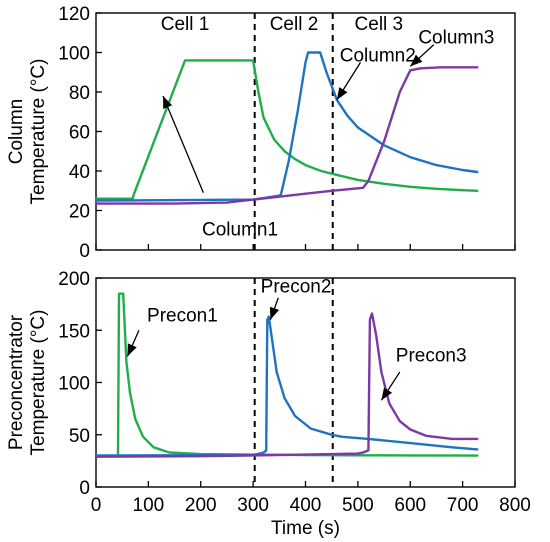 Image resolution: width=550 pixels, height=542 pixels. Describe the element at coordinates (253, 505) in the screenshot. I see `bottom-x-tick-label: 300` at that location.